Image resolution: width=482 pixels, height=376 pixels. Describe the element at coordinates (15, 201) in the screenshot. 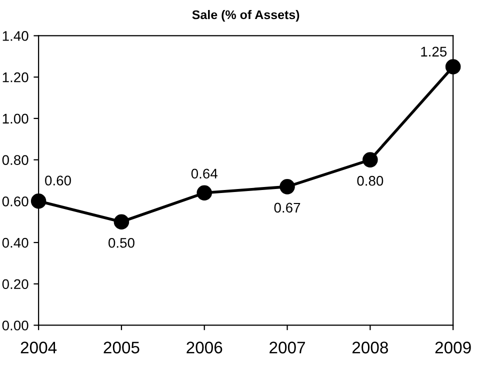

I see `y-tick-label: 0.60` at that location.